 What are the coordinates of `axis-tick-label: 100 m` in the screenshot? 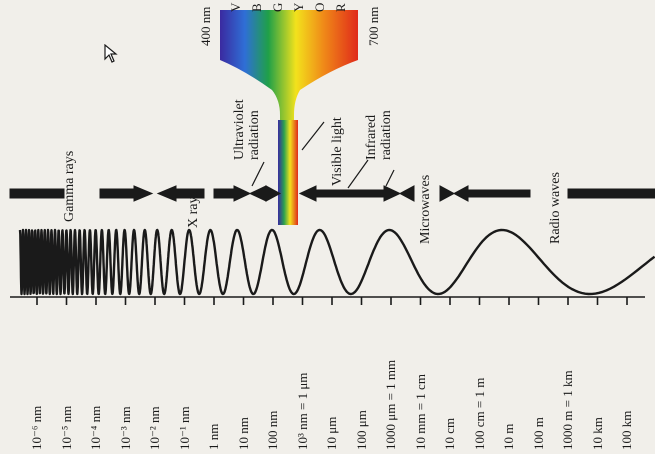 It's located at (538, 433).